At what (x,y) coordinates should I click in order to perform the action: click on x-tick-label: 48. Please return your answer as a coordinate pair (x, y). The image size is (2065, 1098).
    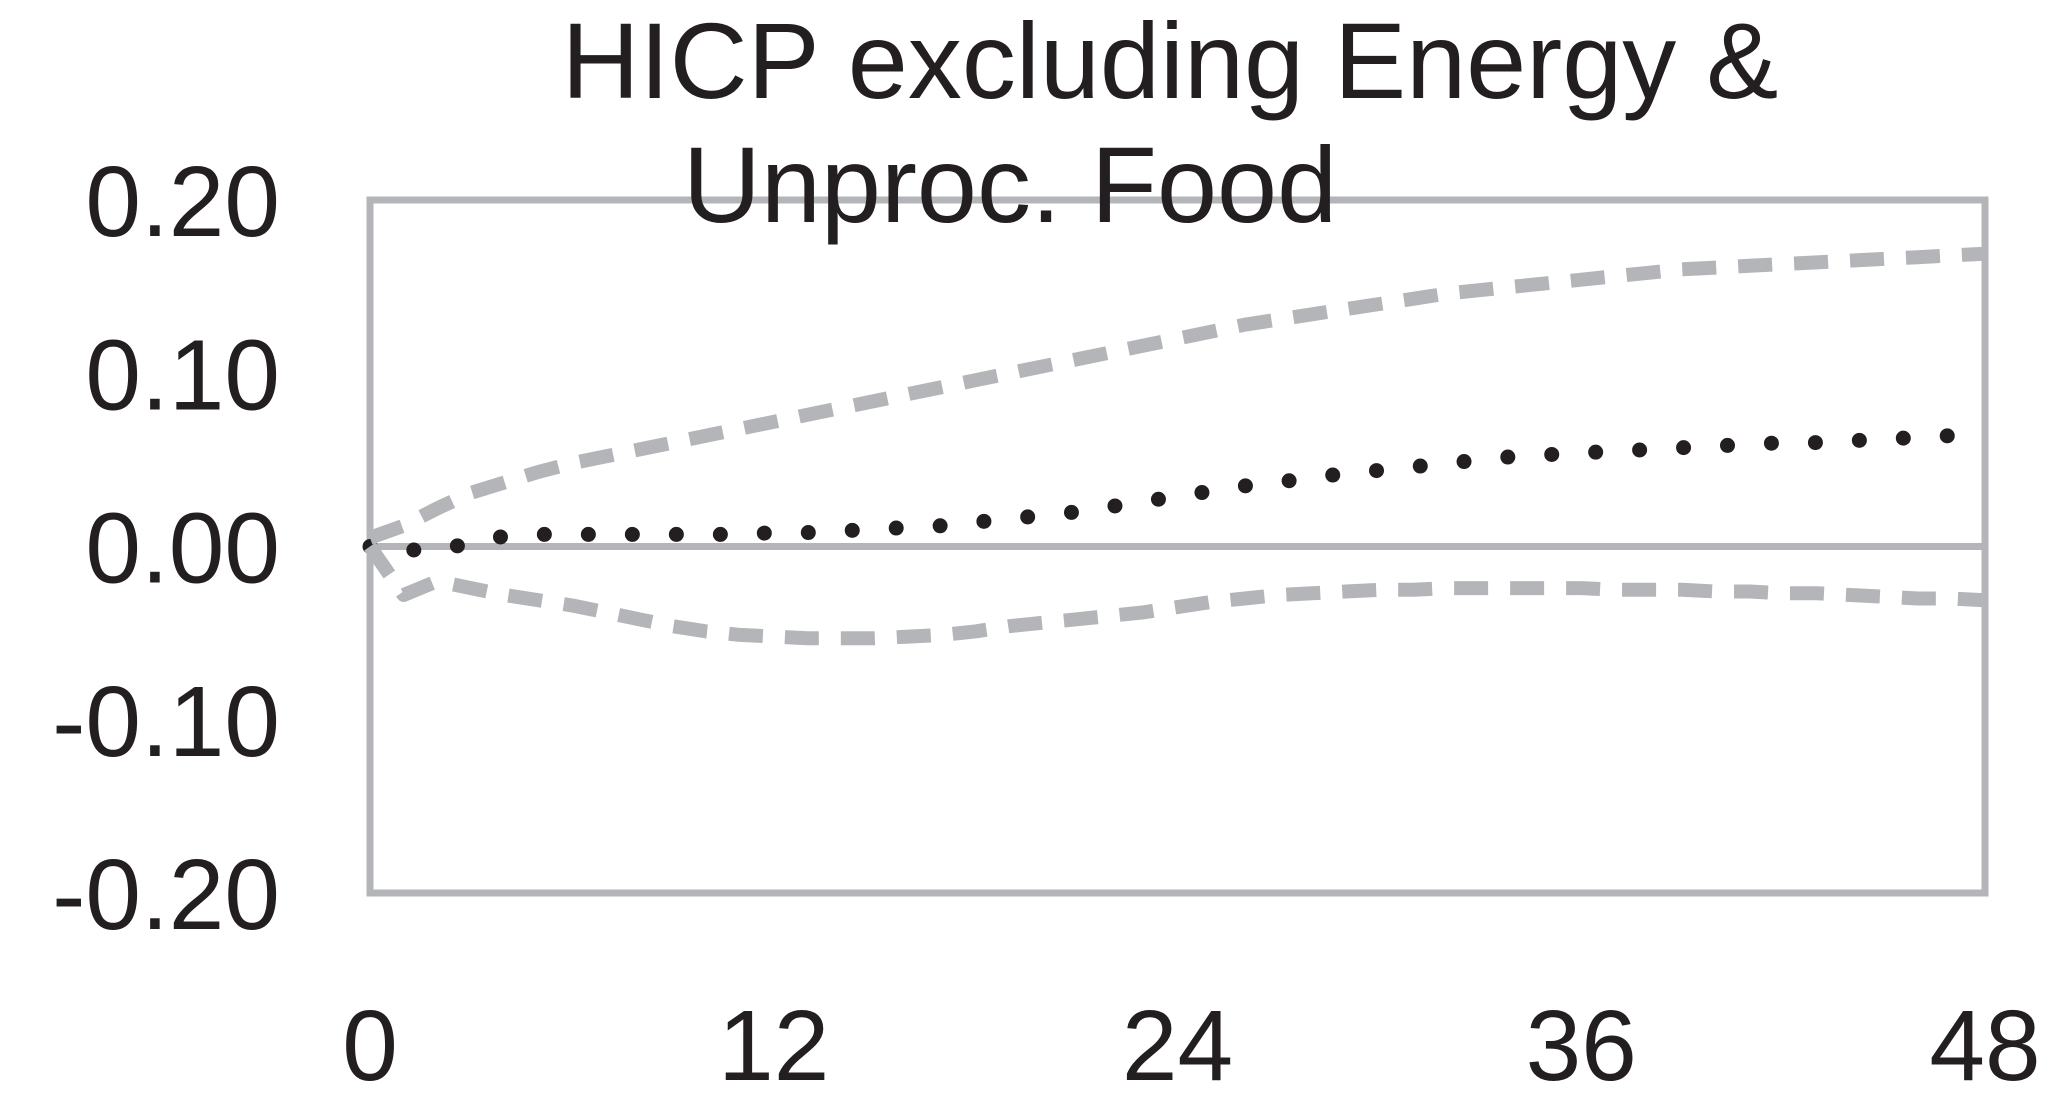
    Looking at the image, I should click on (1984, 1044).